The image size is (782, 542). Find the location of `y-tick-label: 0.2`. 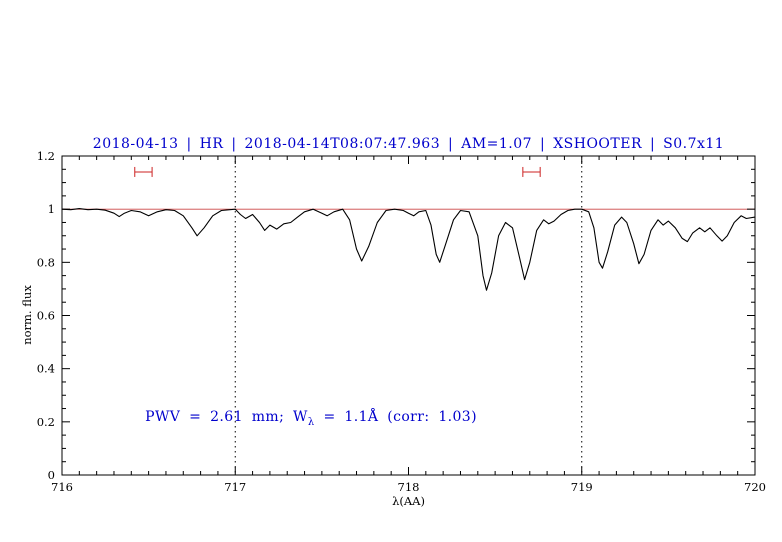

y-tick-label: 0.2 is located at coordinates (46, 422).